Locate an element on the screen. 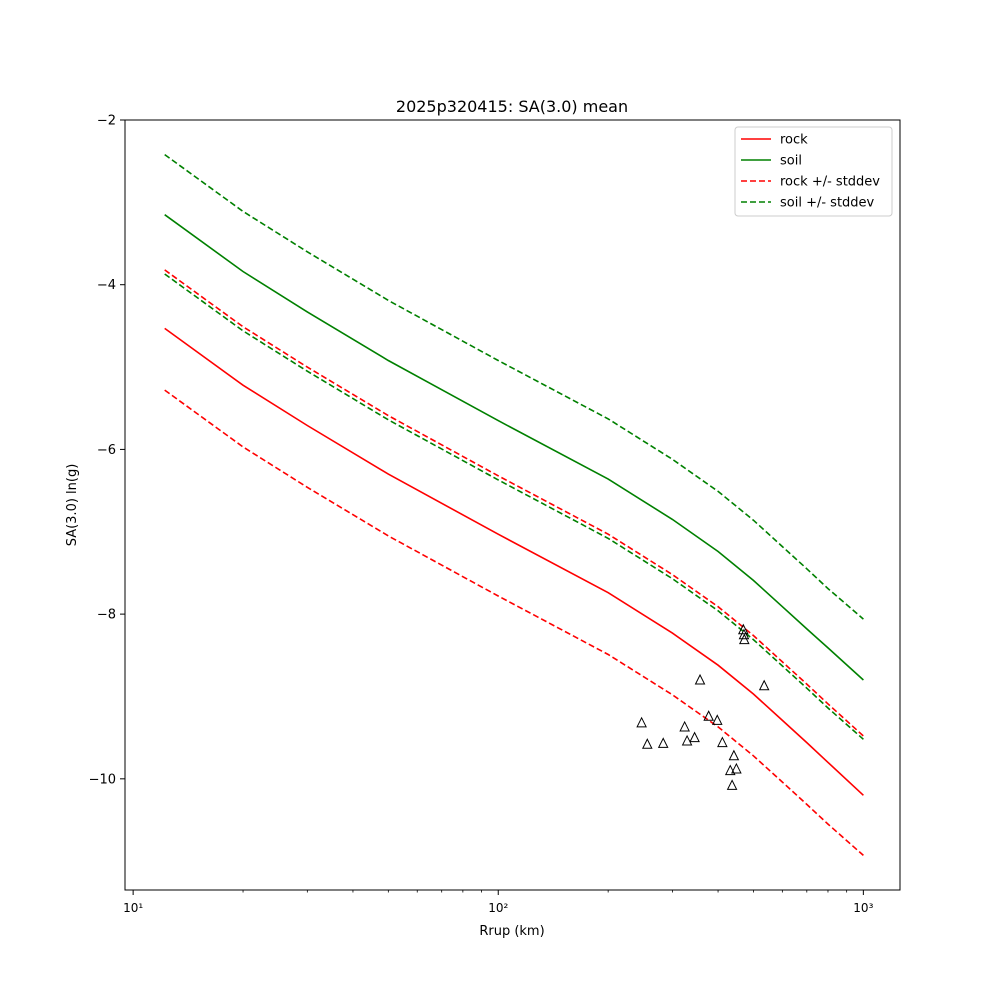  y-axis-label: SA(3.0) ln(g) is located at coordinates (72, 505).